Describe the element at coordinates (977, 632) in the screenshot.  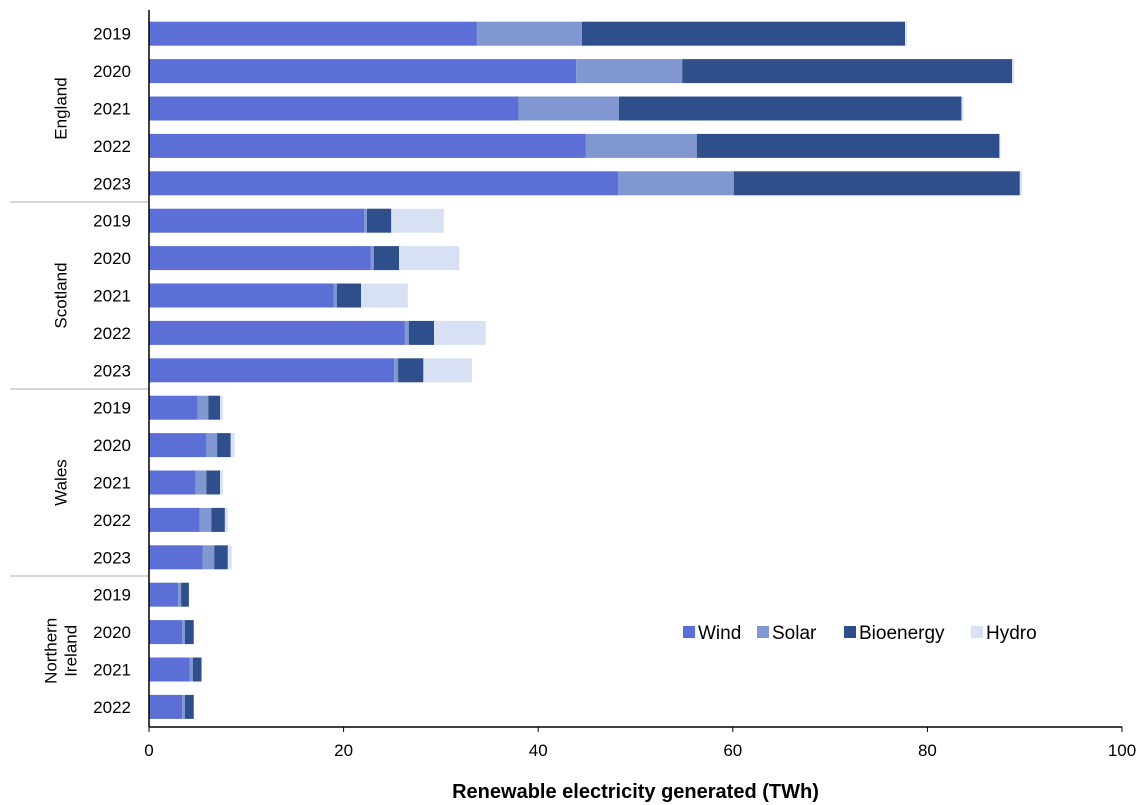
I see `legend-swatch-hydro` at that location.